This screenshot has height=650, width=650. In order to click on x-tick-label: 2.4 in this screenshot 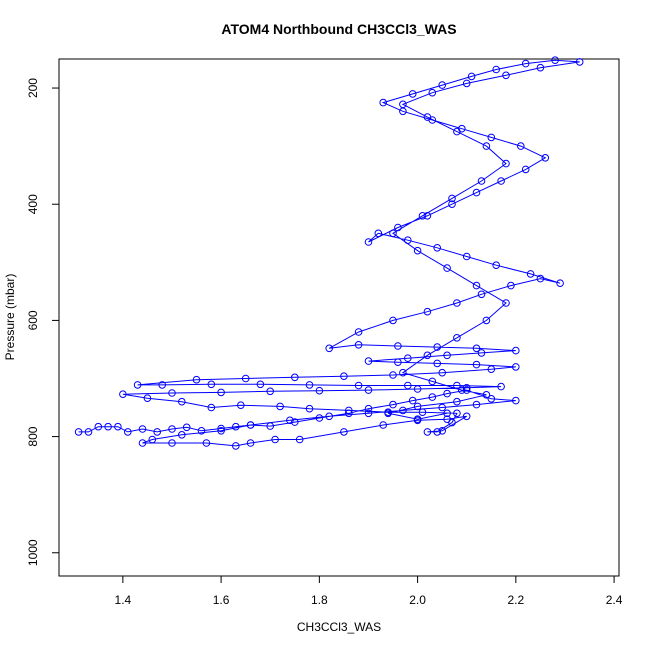, I will do `click(614, 600)`.